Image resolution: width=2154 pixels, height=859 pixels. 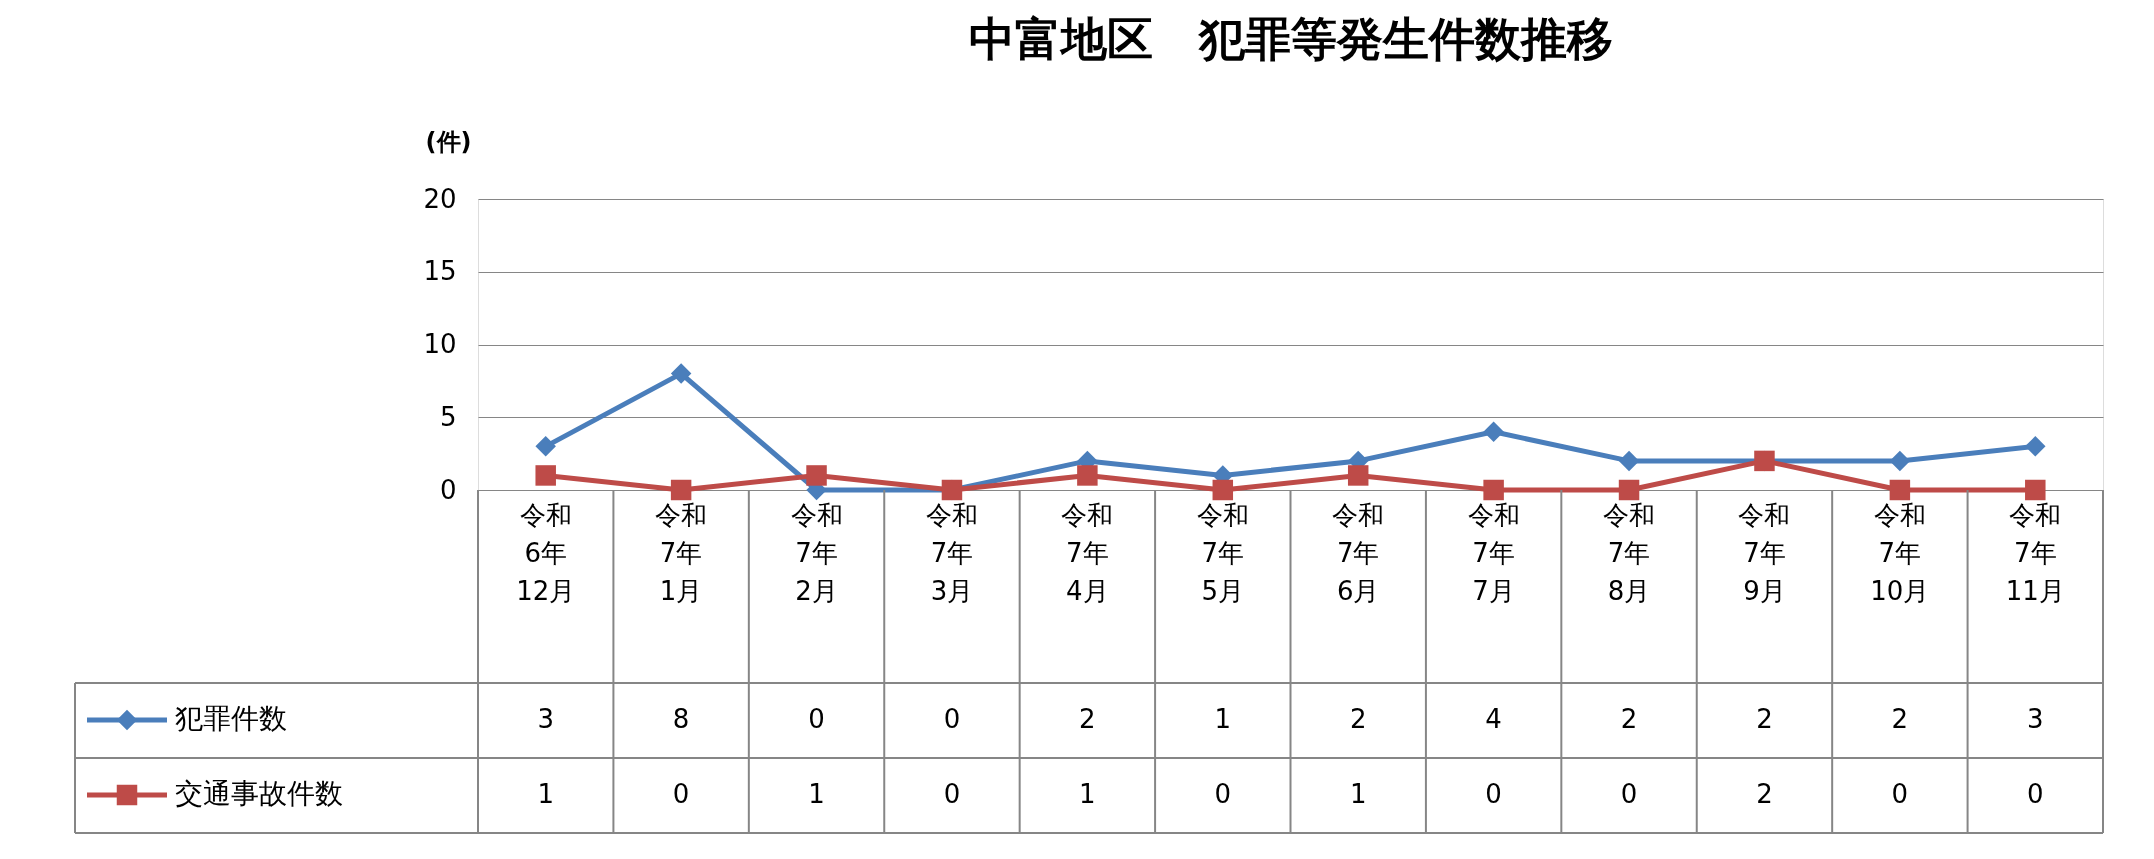 I want to click on x-tick-label: 令和 7年 2月, so click(x=816, y=552).